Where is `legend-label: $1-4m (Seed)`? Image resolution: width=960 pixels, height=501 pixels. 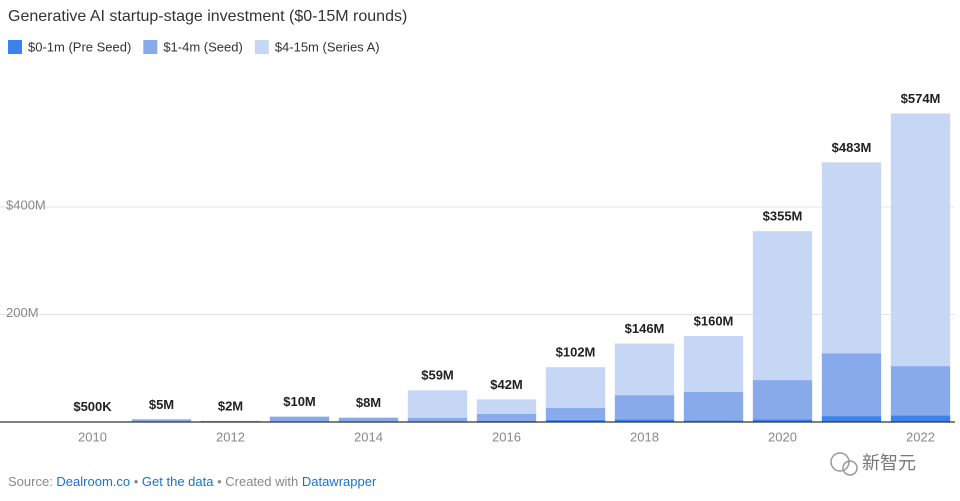
legend-label: $1-4m (Seed) is located at coordinates (202, 46).